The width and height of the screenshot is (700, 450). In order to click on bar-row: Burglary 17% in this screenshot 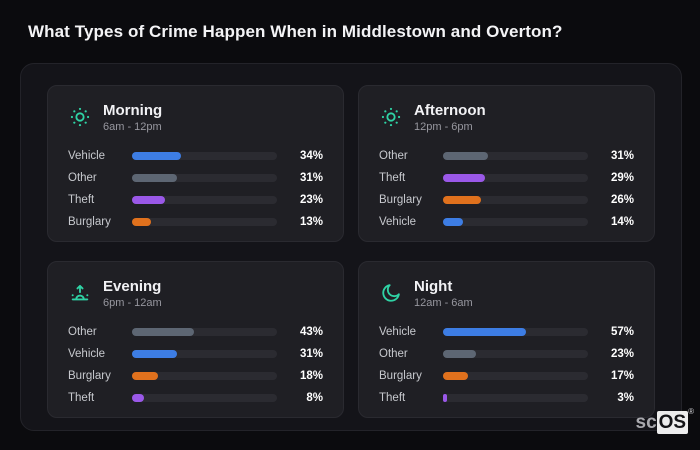, I will do `click(506, 376)`.